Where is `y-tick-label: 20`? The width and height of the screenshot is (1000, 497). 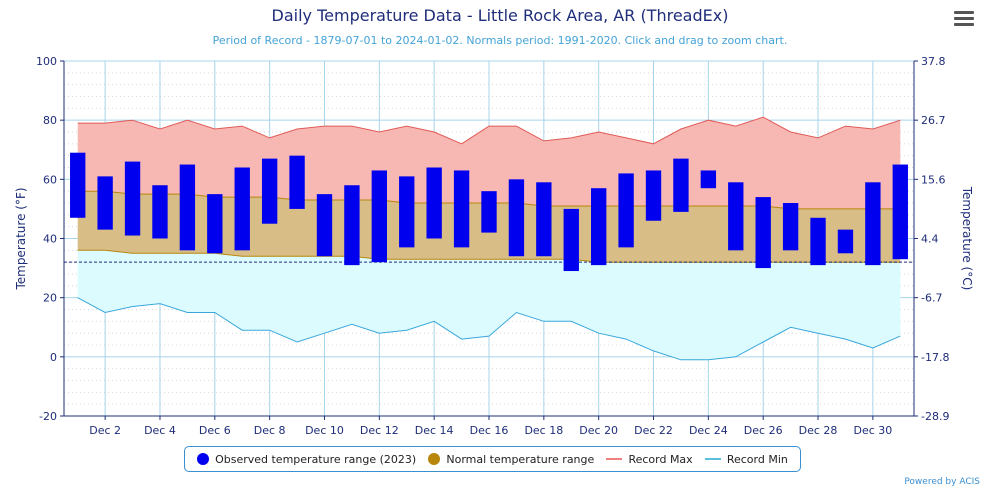 y-tick-label: 20 is located at coordinates (50, 298).